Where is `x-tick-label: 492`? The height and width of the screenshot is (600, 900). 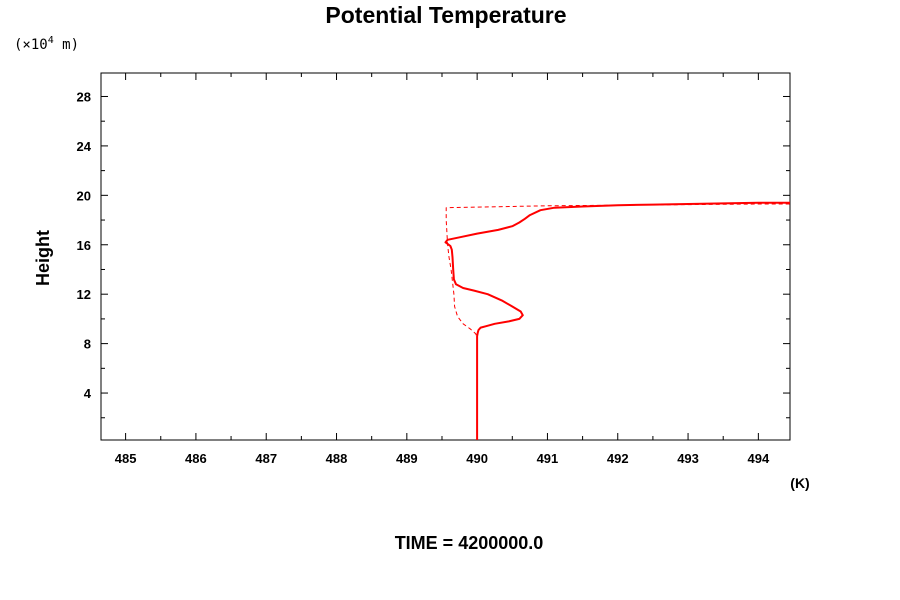
x-tick-label: 492 is located at coordinates (618, 458).